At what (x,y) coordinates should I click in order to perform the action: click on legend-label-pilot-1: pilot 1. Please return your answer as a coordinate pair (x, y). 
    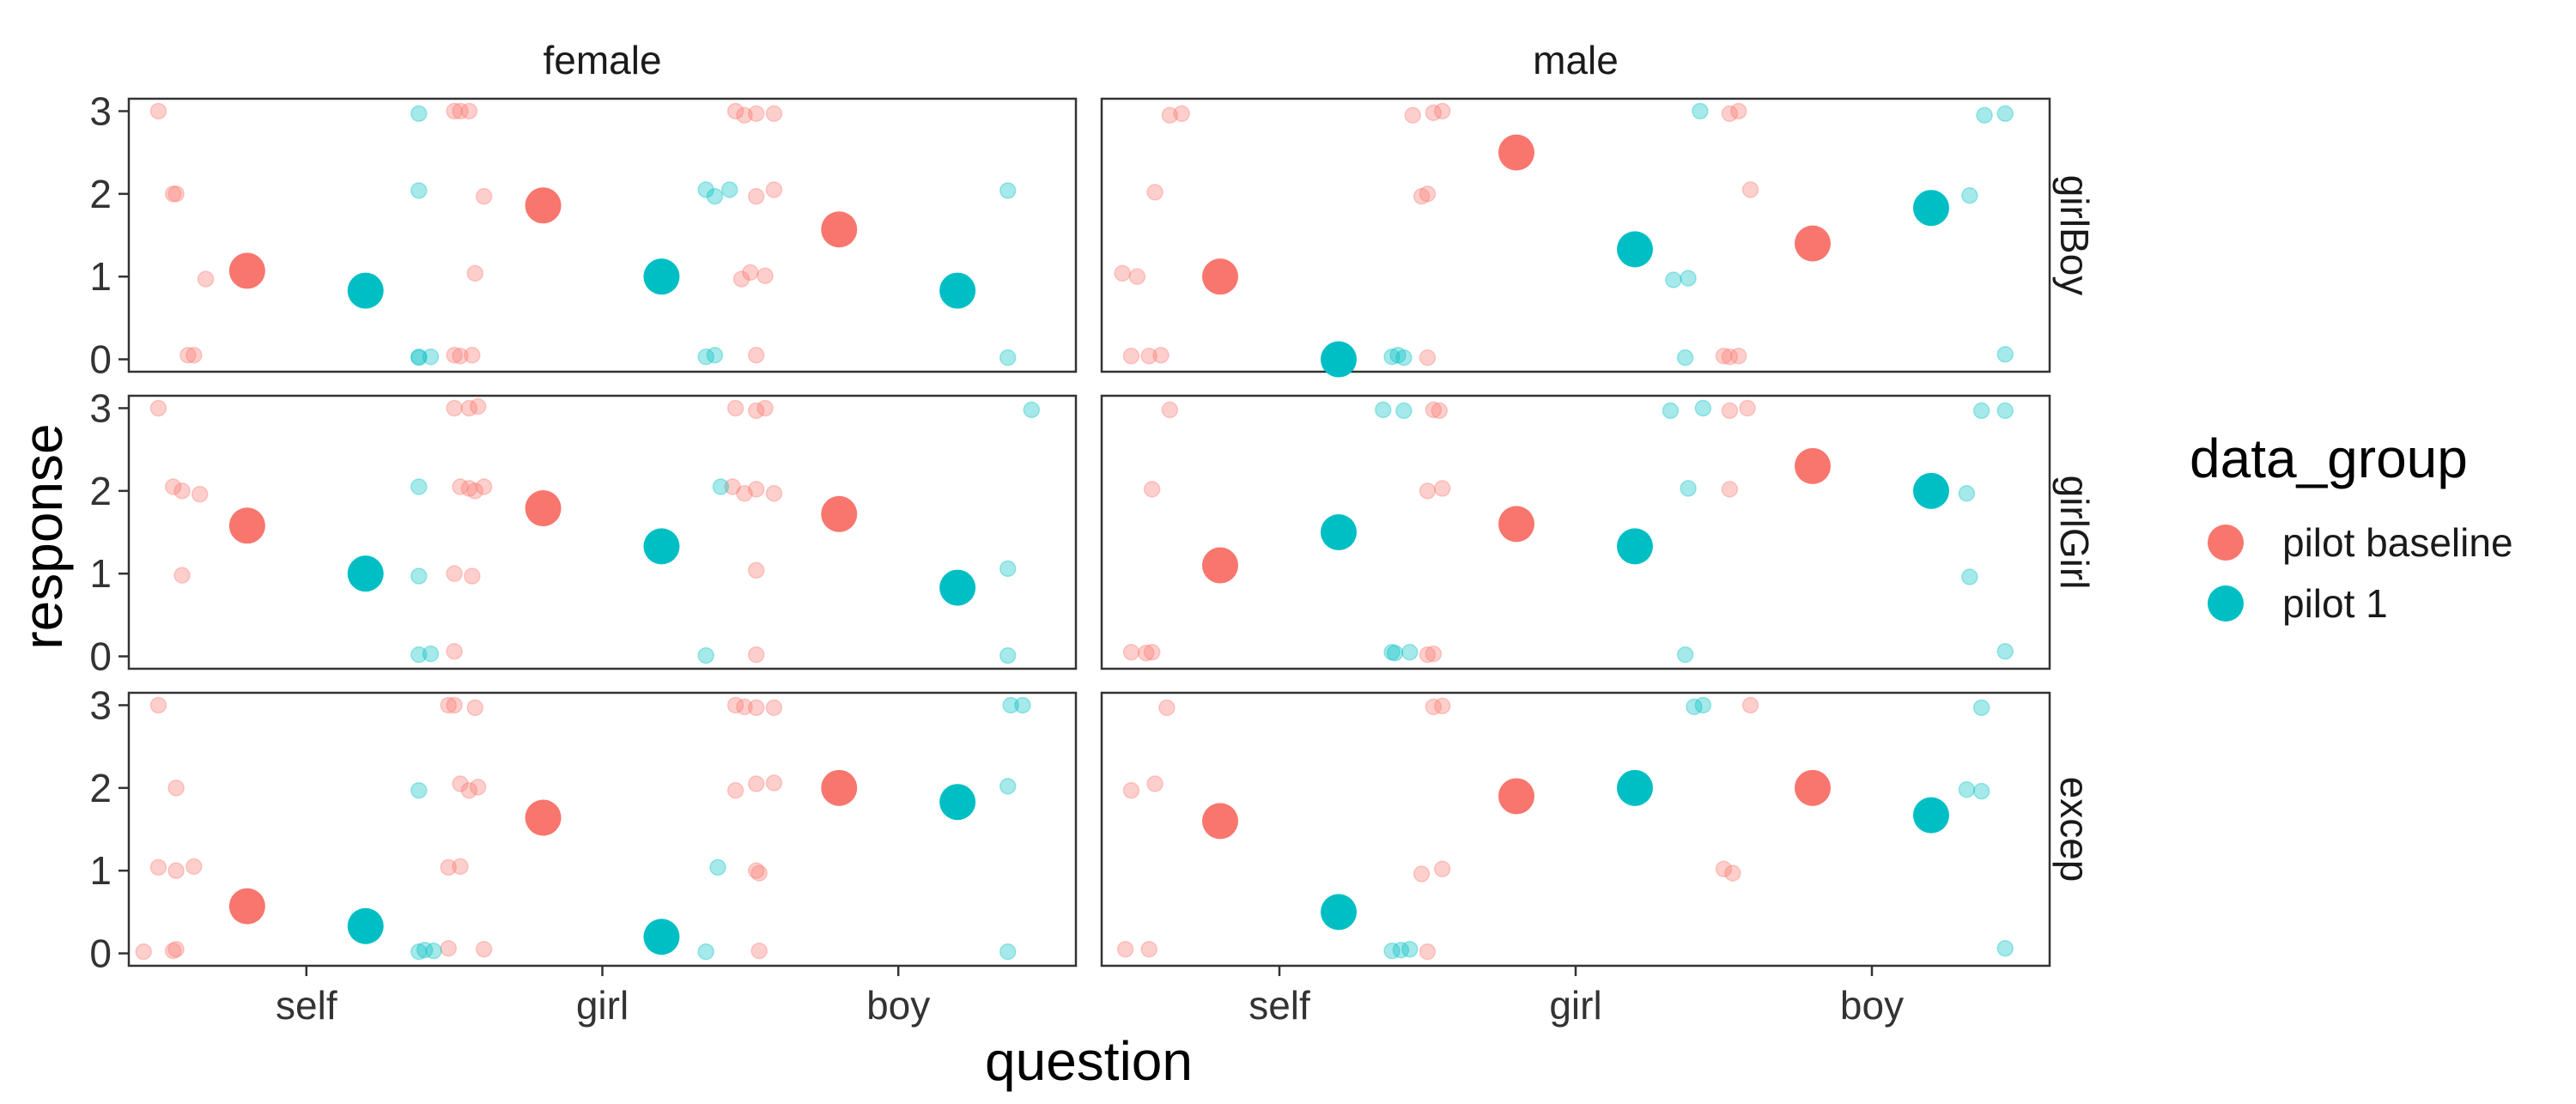
    Looking at the image, I should click on (2335, 603).